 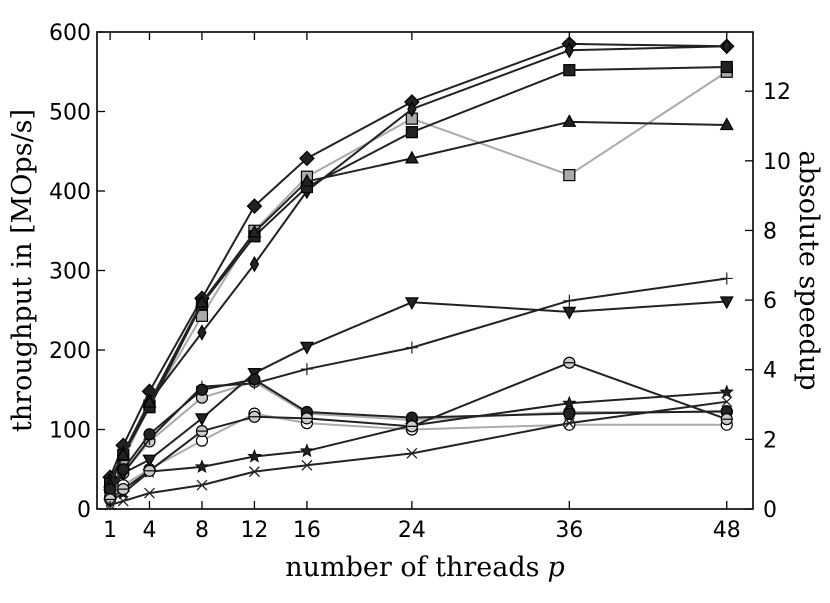 I want to click on x-tick-label: 16, so click(x=307, y=530).